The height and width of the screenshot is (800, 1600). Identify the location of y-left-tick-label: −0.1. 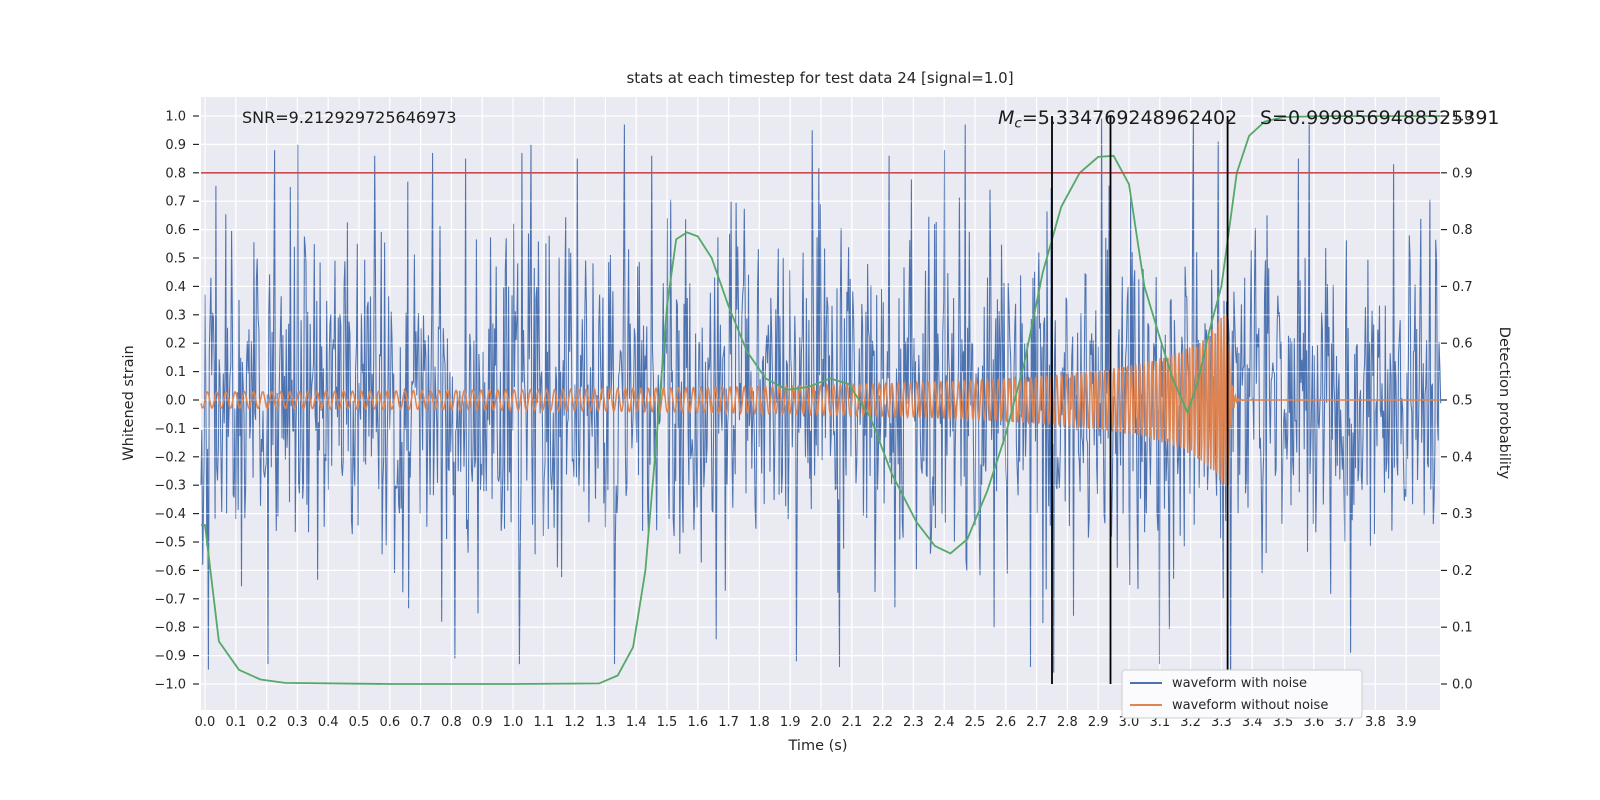
(170, 429).